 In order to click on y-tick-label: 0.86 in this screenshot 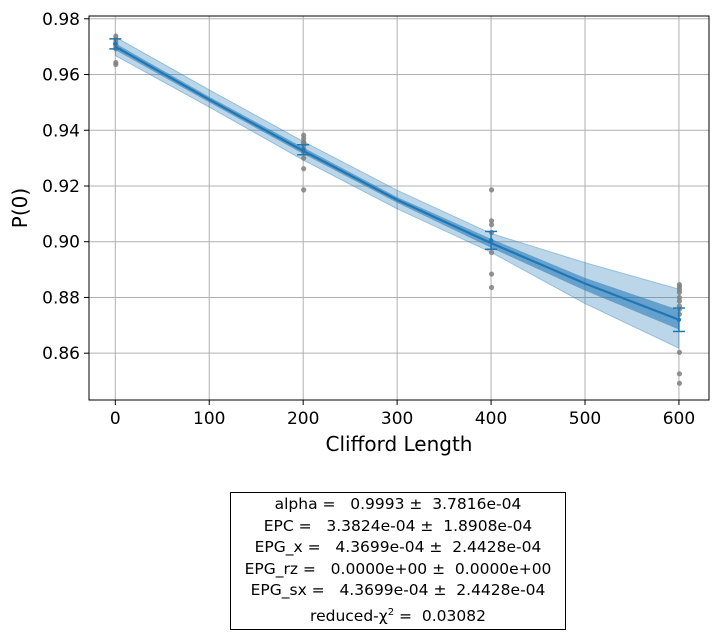, I will do `click(61, 354)`.